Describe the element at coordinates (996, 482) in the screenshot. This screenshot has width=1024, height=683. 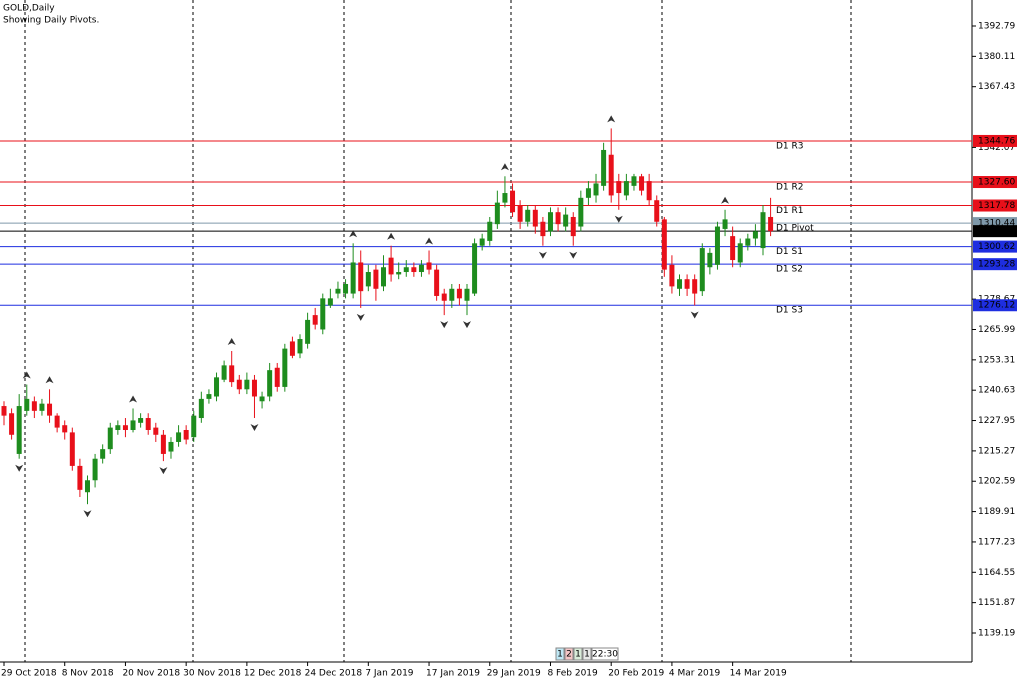
I see `y-tick-label: 1202.59` at that location.